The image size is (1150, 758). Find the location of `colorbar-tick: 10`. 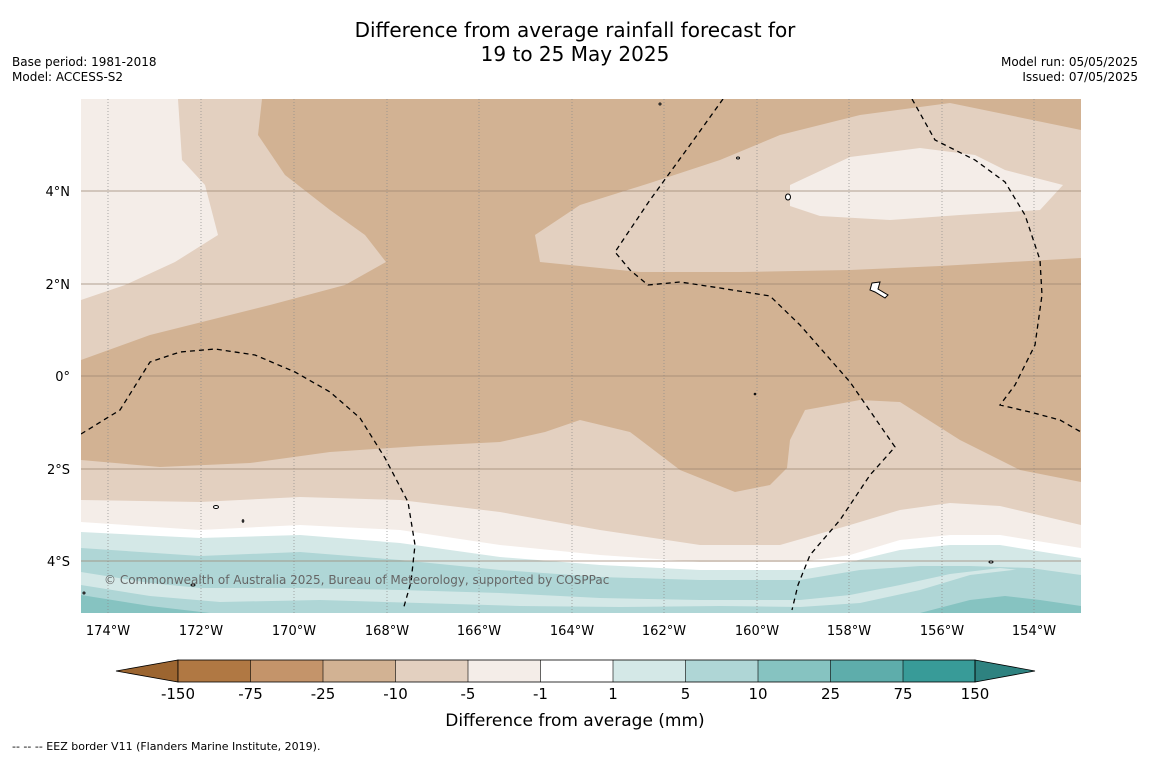

colorbar-tick: 10 is located at coordinates (757, 694).